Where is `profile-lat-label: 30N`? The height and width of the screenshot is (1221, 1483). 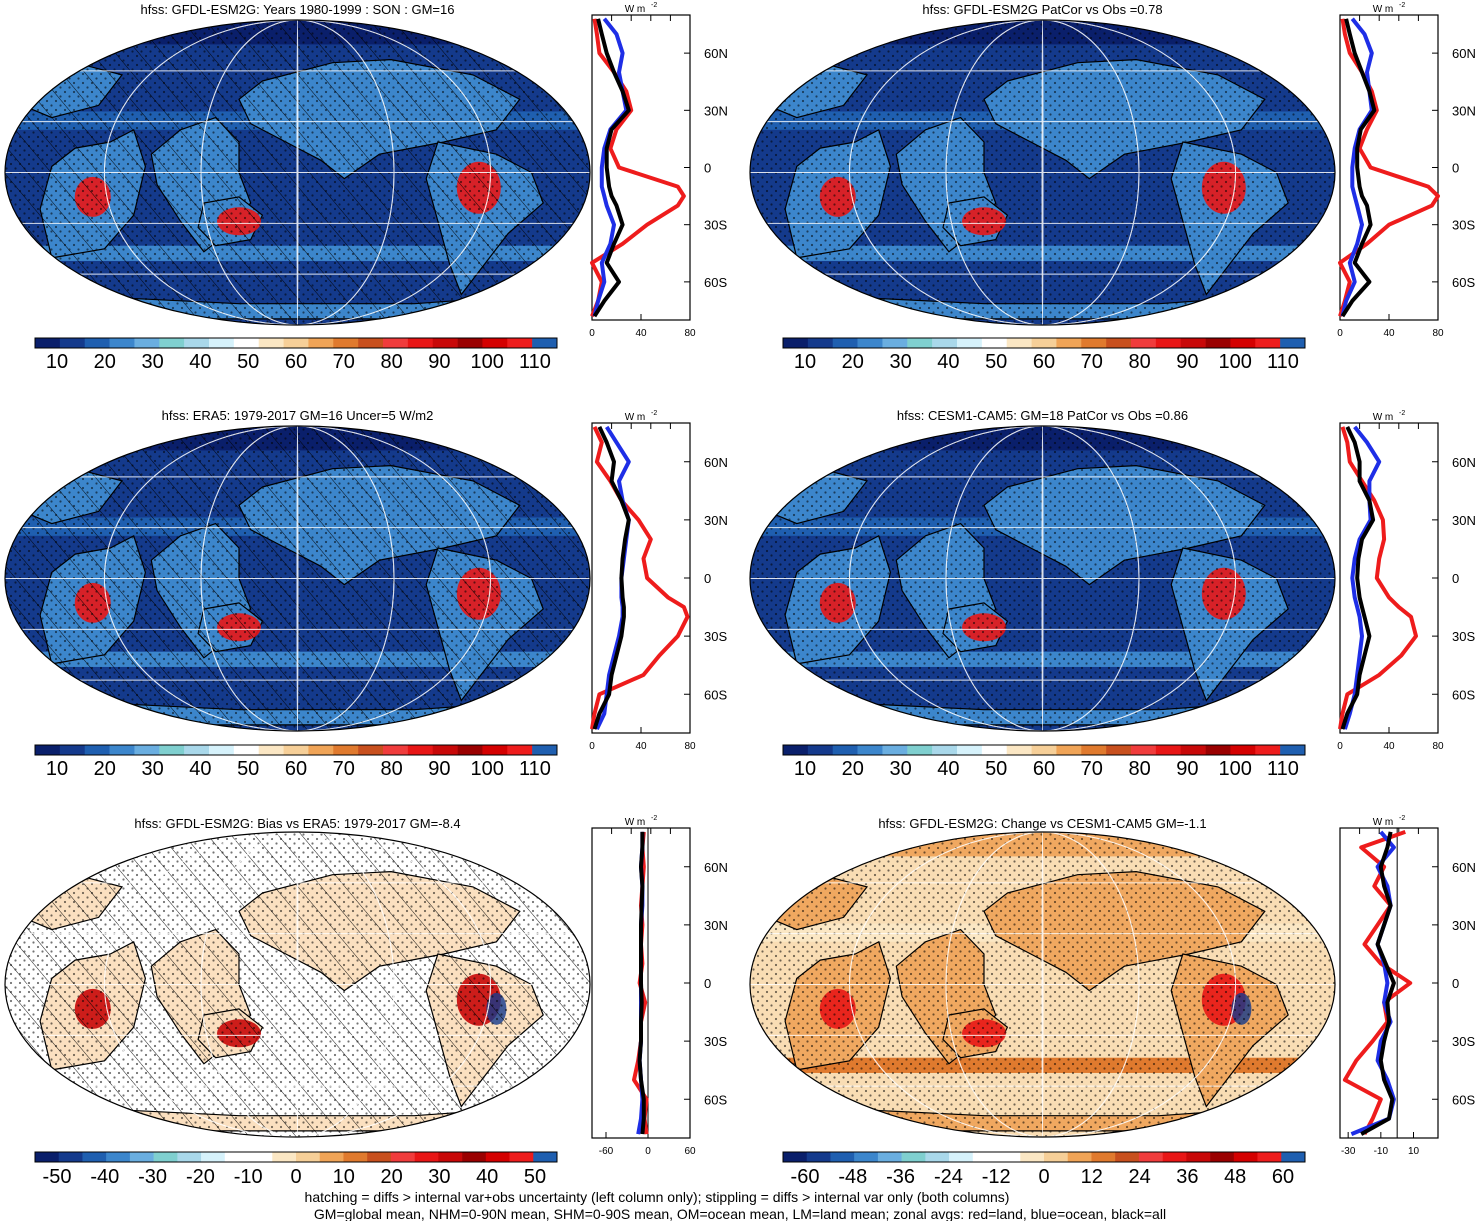 profile-lat-label: 30N is located at coordinates (716, 110).